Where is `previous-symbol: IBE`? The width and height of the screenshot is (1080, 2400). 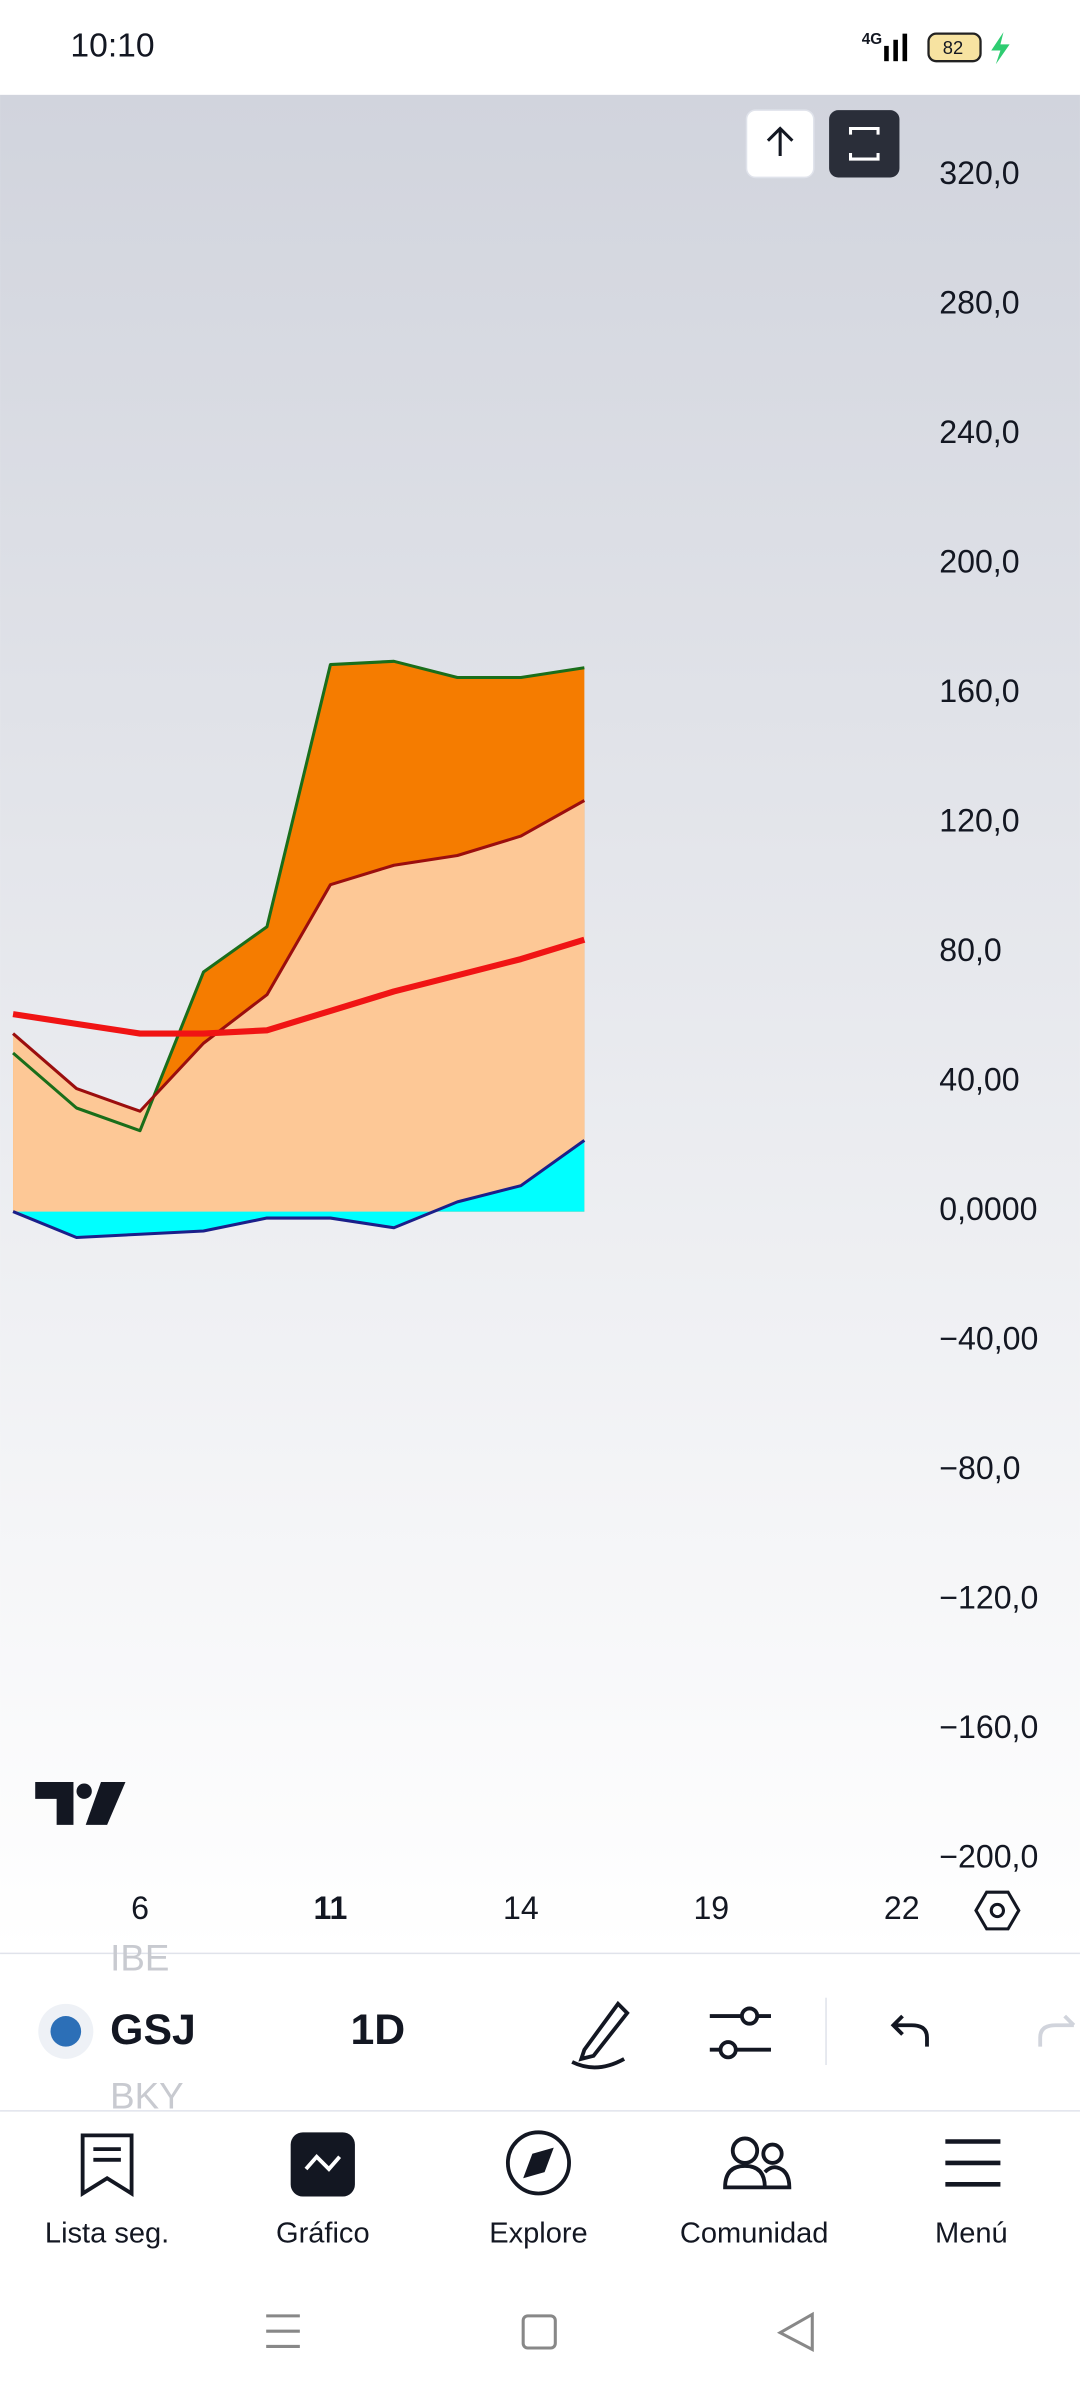
previous-symbol: IBE is located at coordinates (139, 1958).